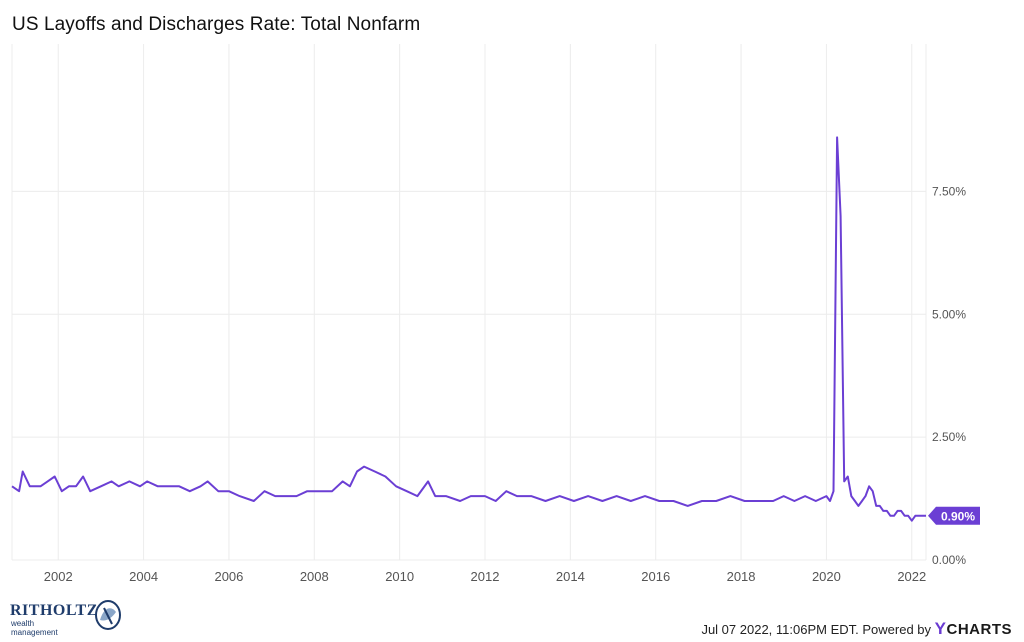  I want to click on last-value-text: 0.90%, so click(958, 516).